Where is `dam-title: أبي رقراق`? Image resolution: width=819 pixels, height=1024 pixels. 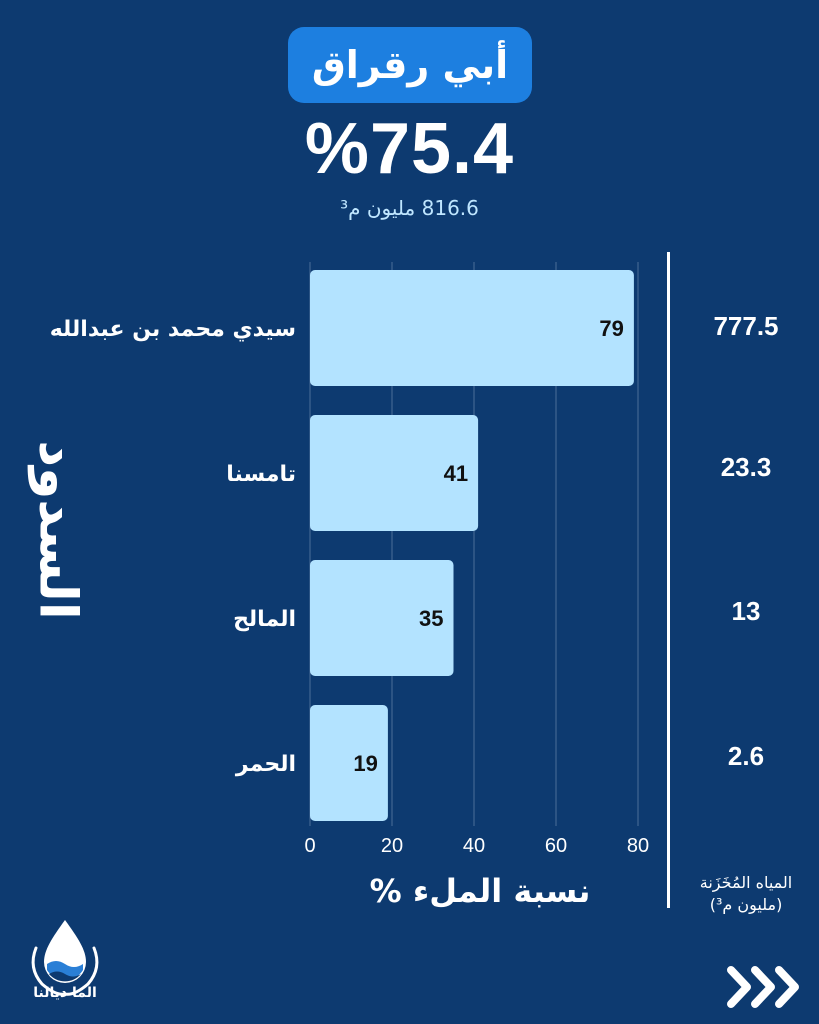 dam-title: أبي رقراق is located at coordinates (410, 65).